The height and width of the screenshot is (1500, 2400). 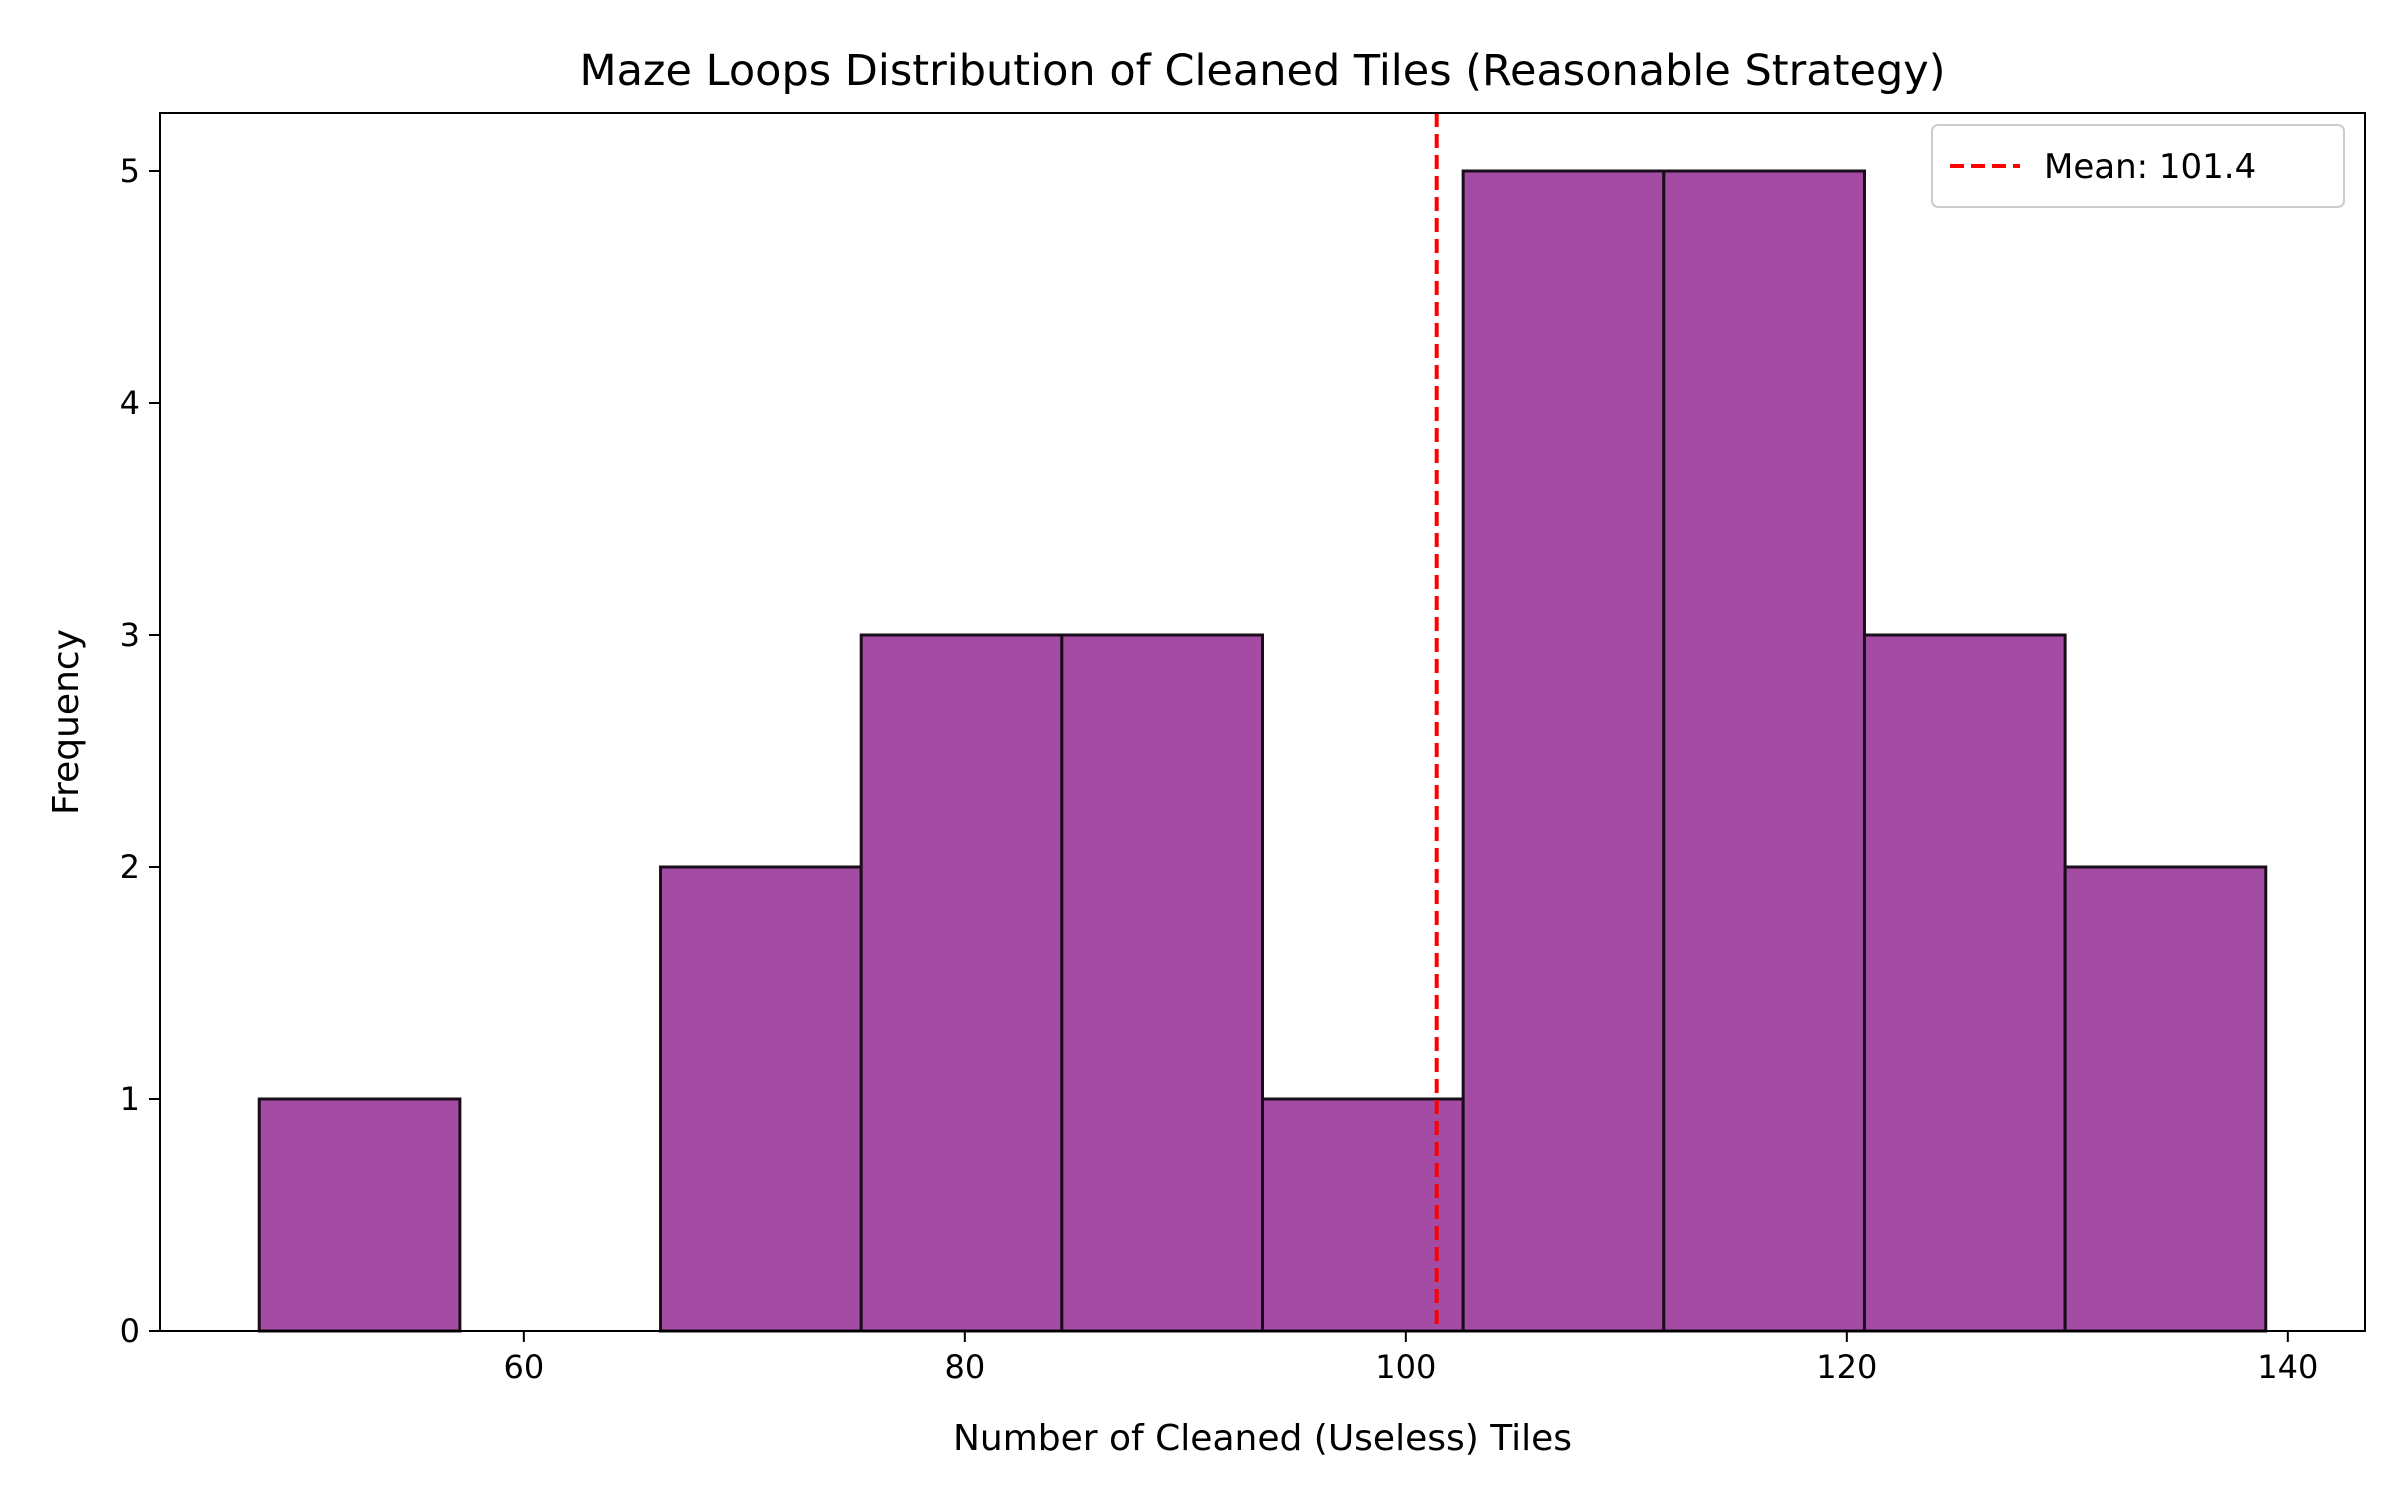 I want to click on x-tick-label: 100, so click(x=1405, y=1367).